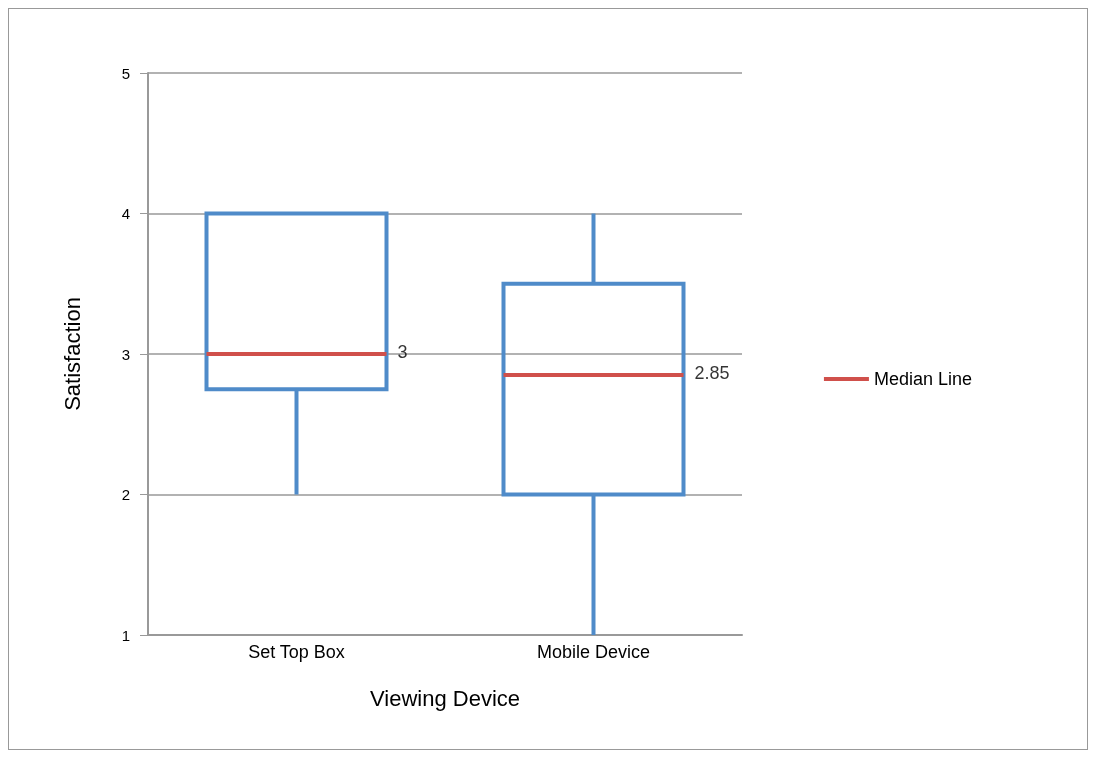  I want to click on x-tick-label: Set Top Box, so click(296, 652).